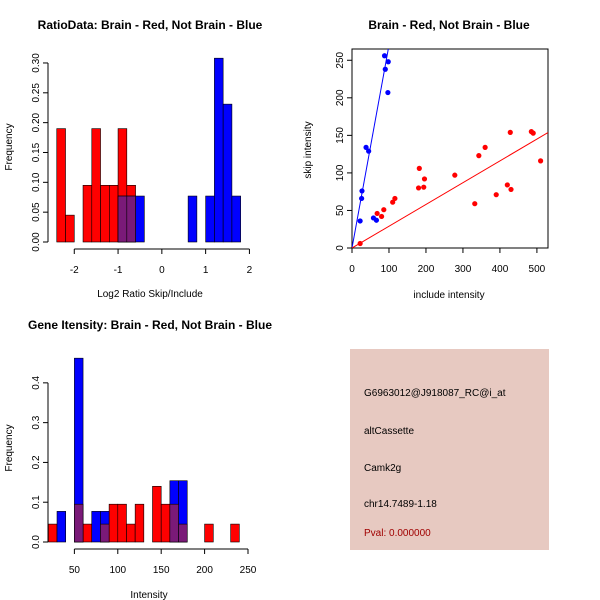  I want to click on gene-y-tick-label: 0.1, so click(36, 502).